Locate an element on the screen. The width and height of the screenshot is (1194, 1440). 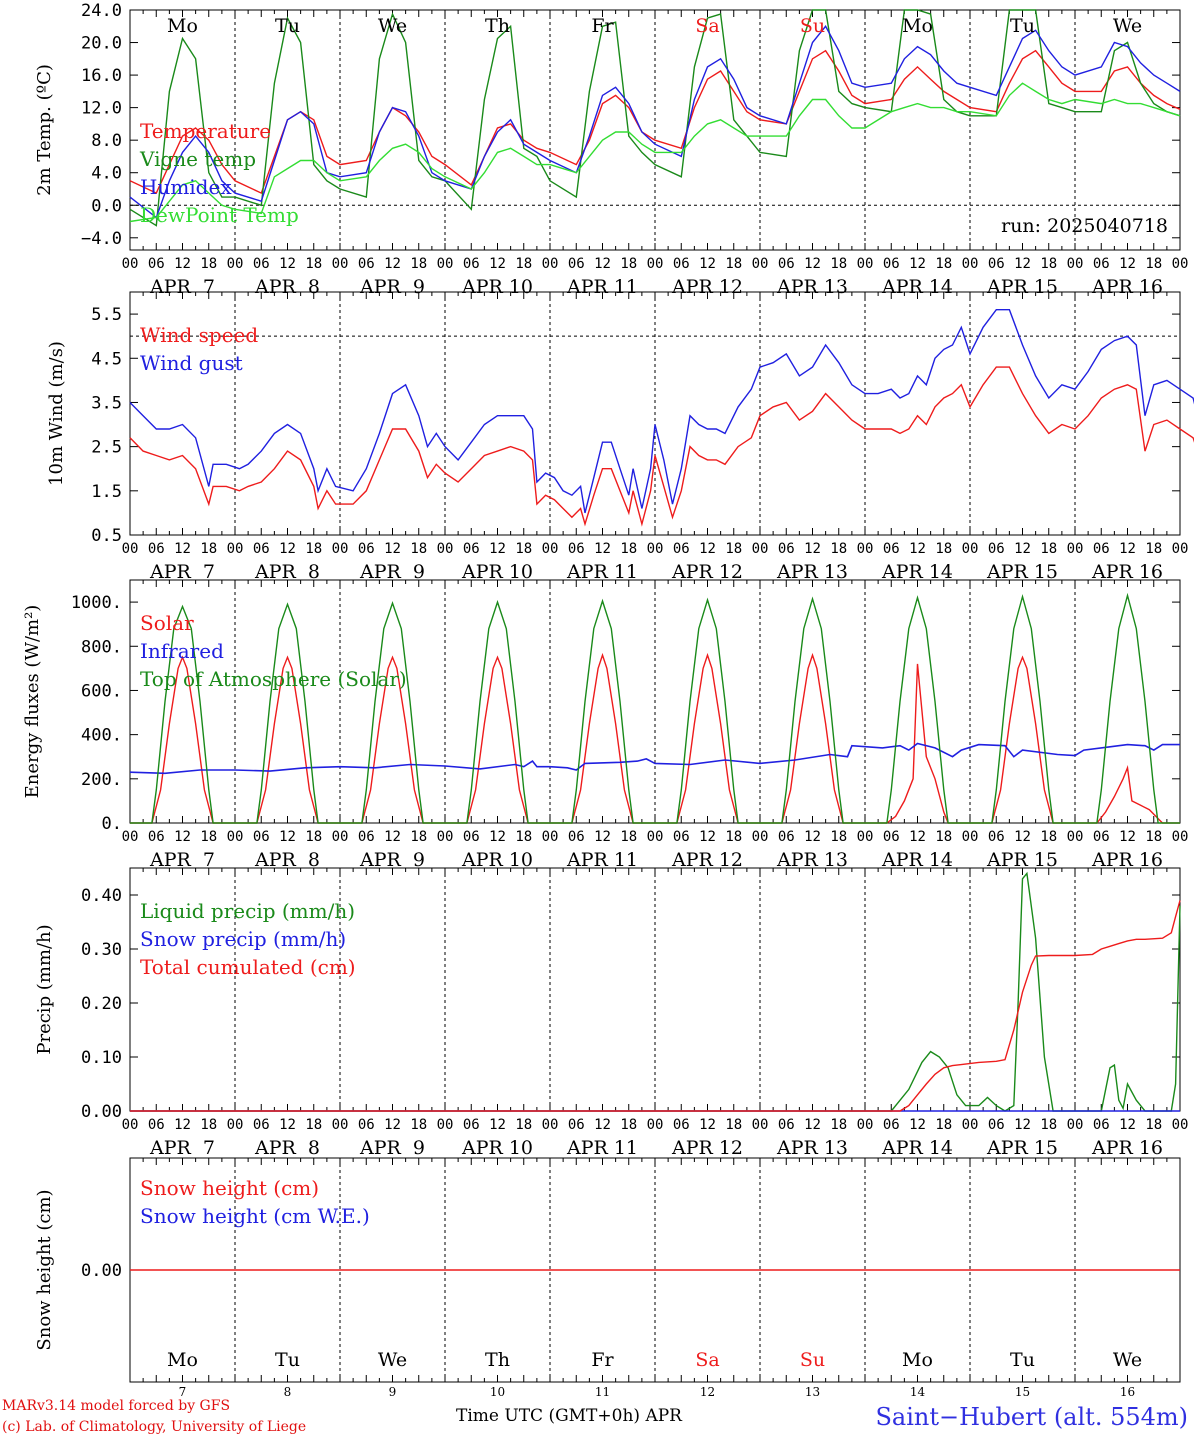
y-tick-label: 400. is located at coordinates (101, 736).